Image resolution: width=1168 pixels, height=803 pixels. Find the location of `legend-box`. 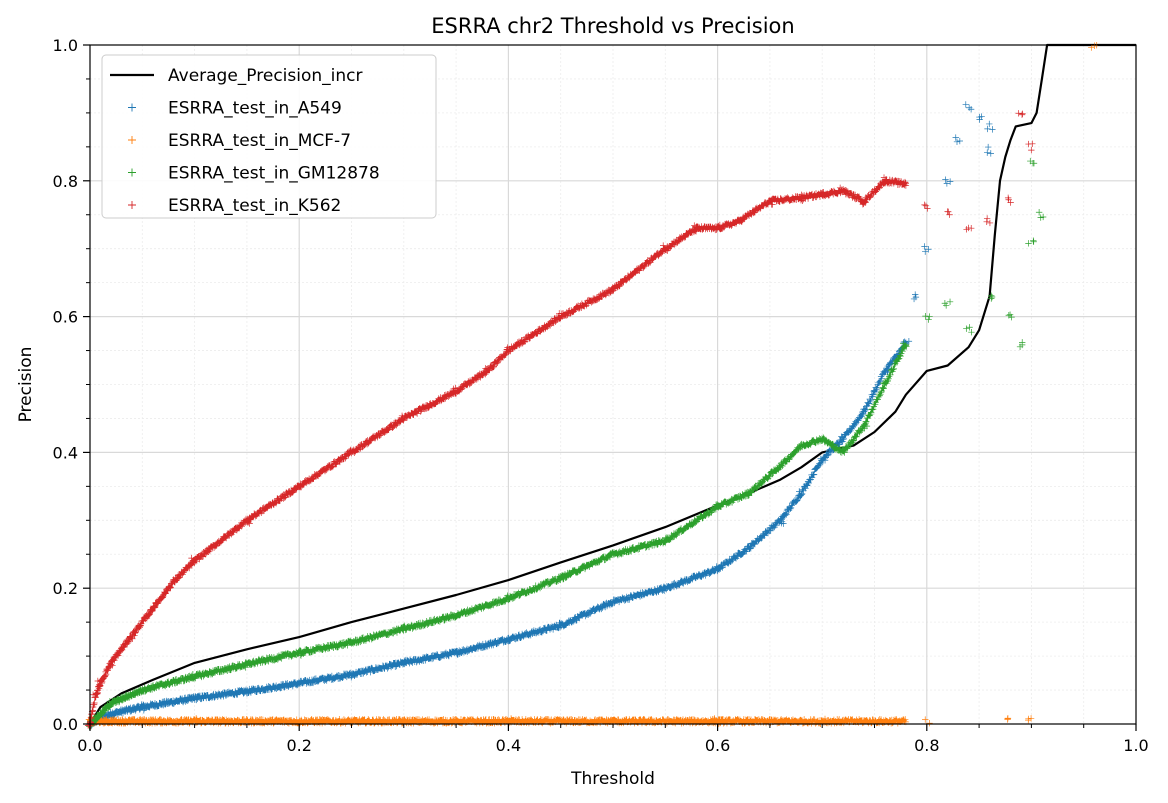

legend-box is located at coordinates (269, 136).